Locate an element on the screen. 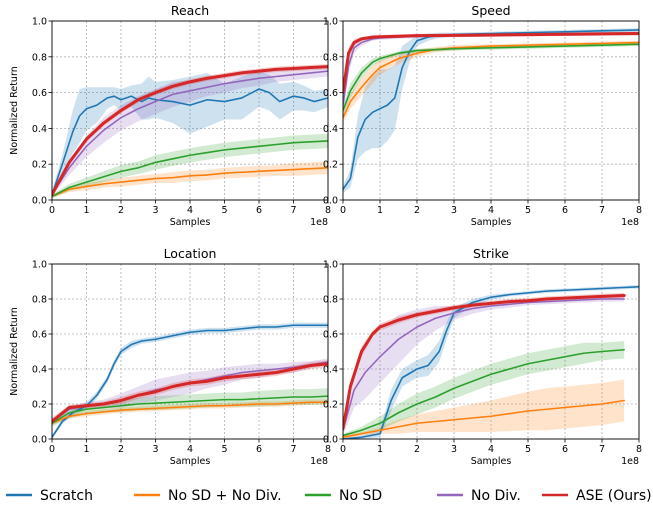 The image size is (653, 510). legend-item: ASE (Ours) is located at coordinates (597, 496).